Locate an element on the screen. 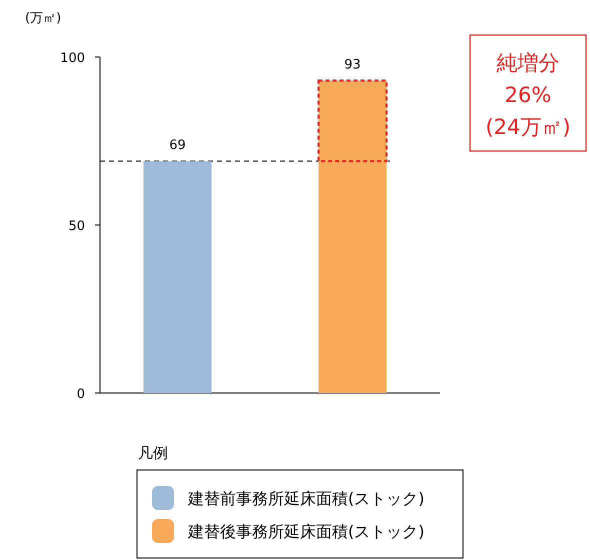 Image resolution: width=590 pixels, height=560 pixels. y-tick-label: 0 is located at coordinates (80, 394).